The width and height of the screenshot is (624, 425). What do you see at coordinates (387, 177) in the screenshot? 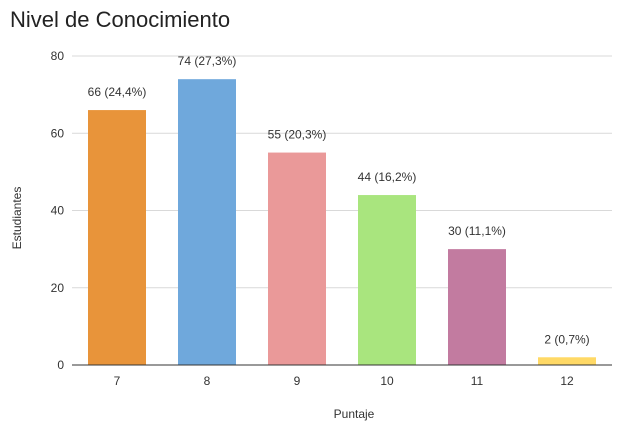
I see `data-label: 44 (16,2%)` at bounding box center [387, 177].